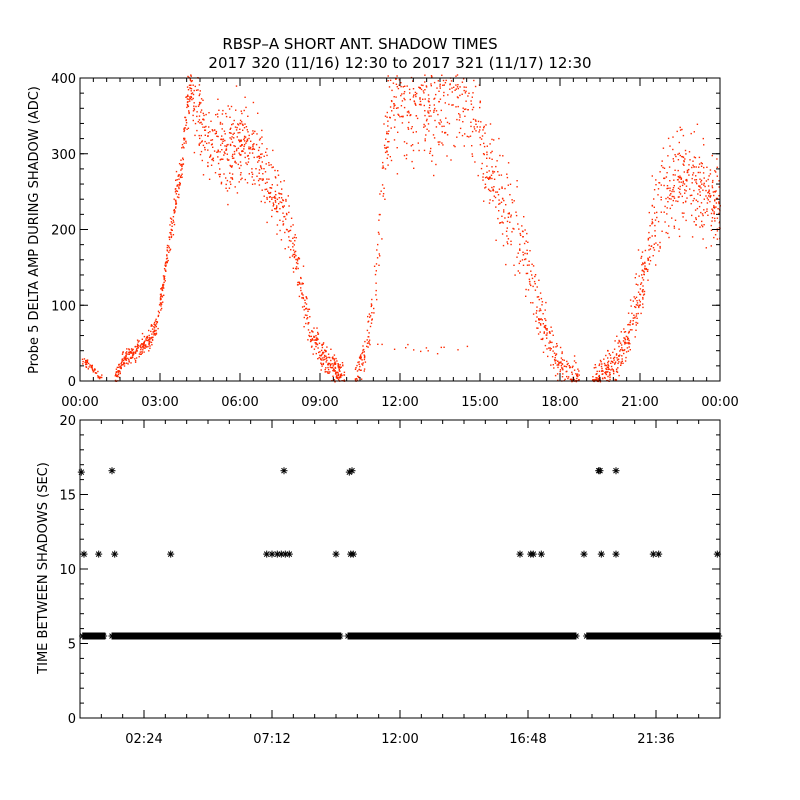  I want to click on y-tick-label: 15, so click(67, 496).